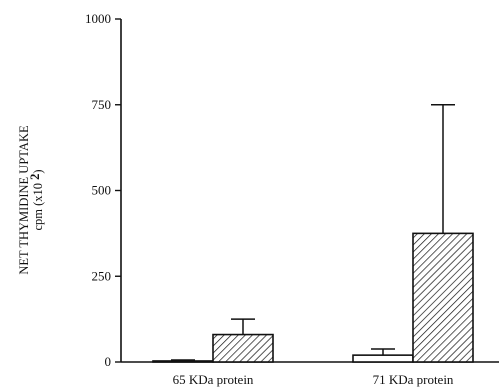  Describe the element at coordinates (38, 205) in the screenshot. I see `y-axis-unit: cpm (x10` at that location.